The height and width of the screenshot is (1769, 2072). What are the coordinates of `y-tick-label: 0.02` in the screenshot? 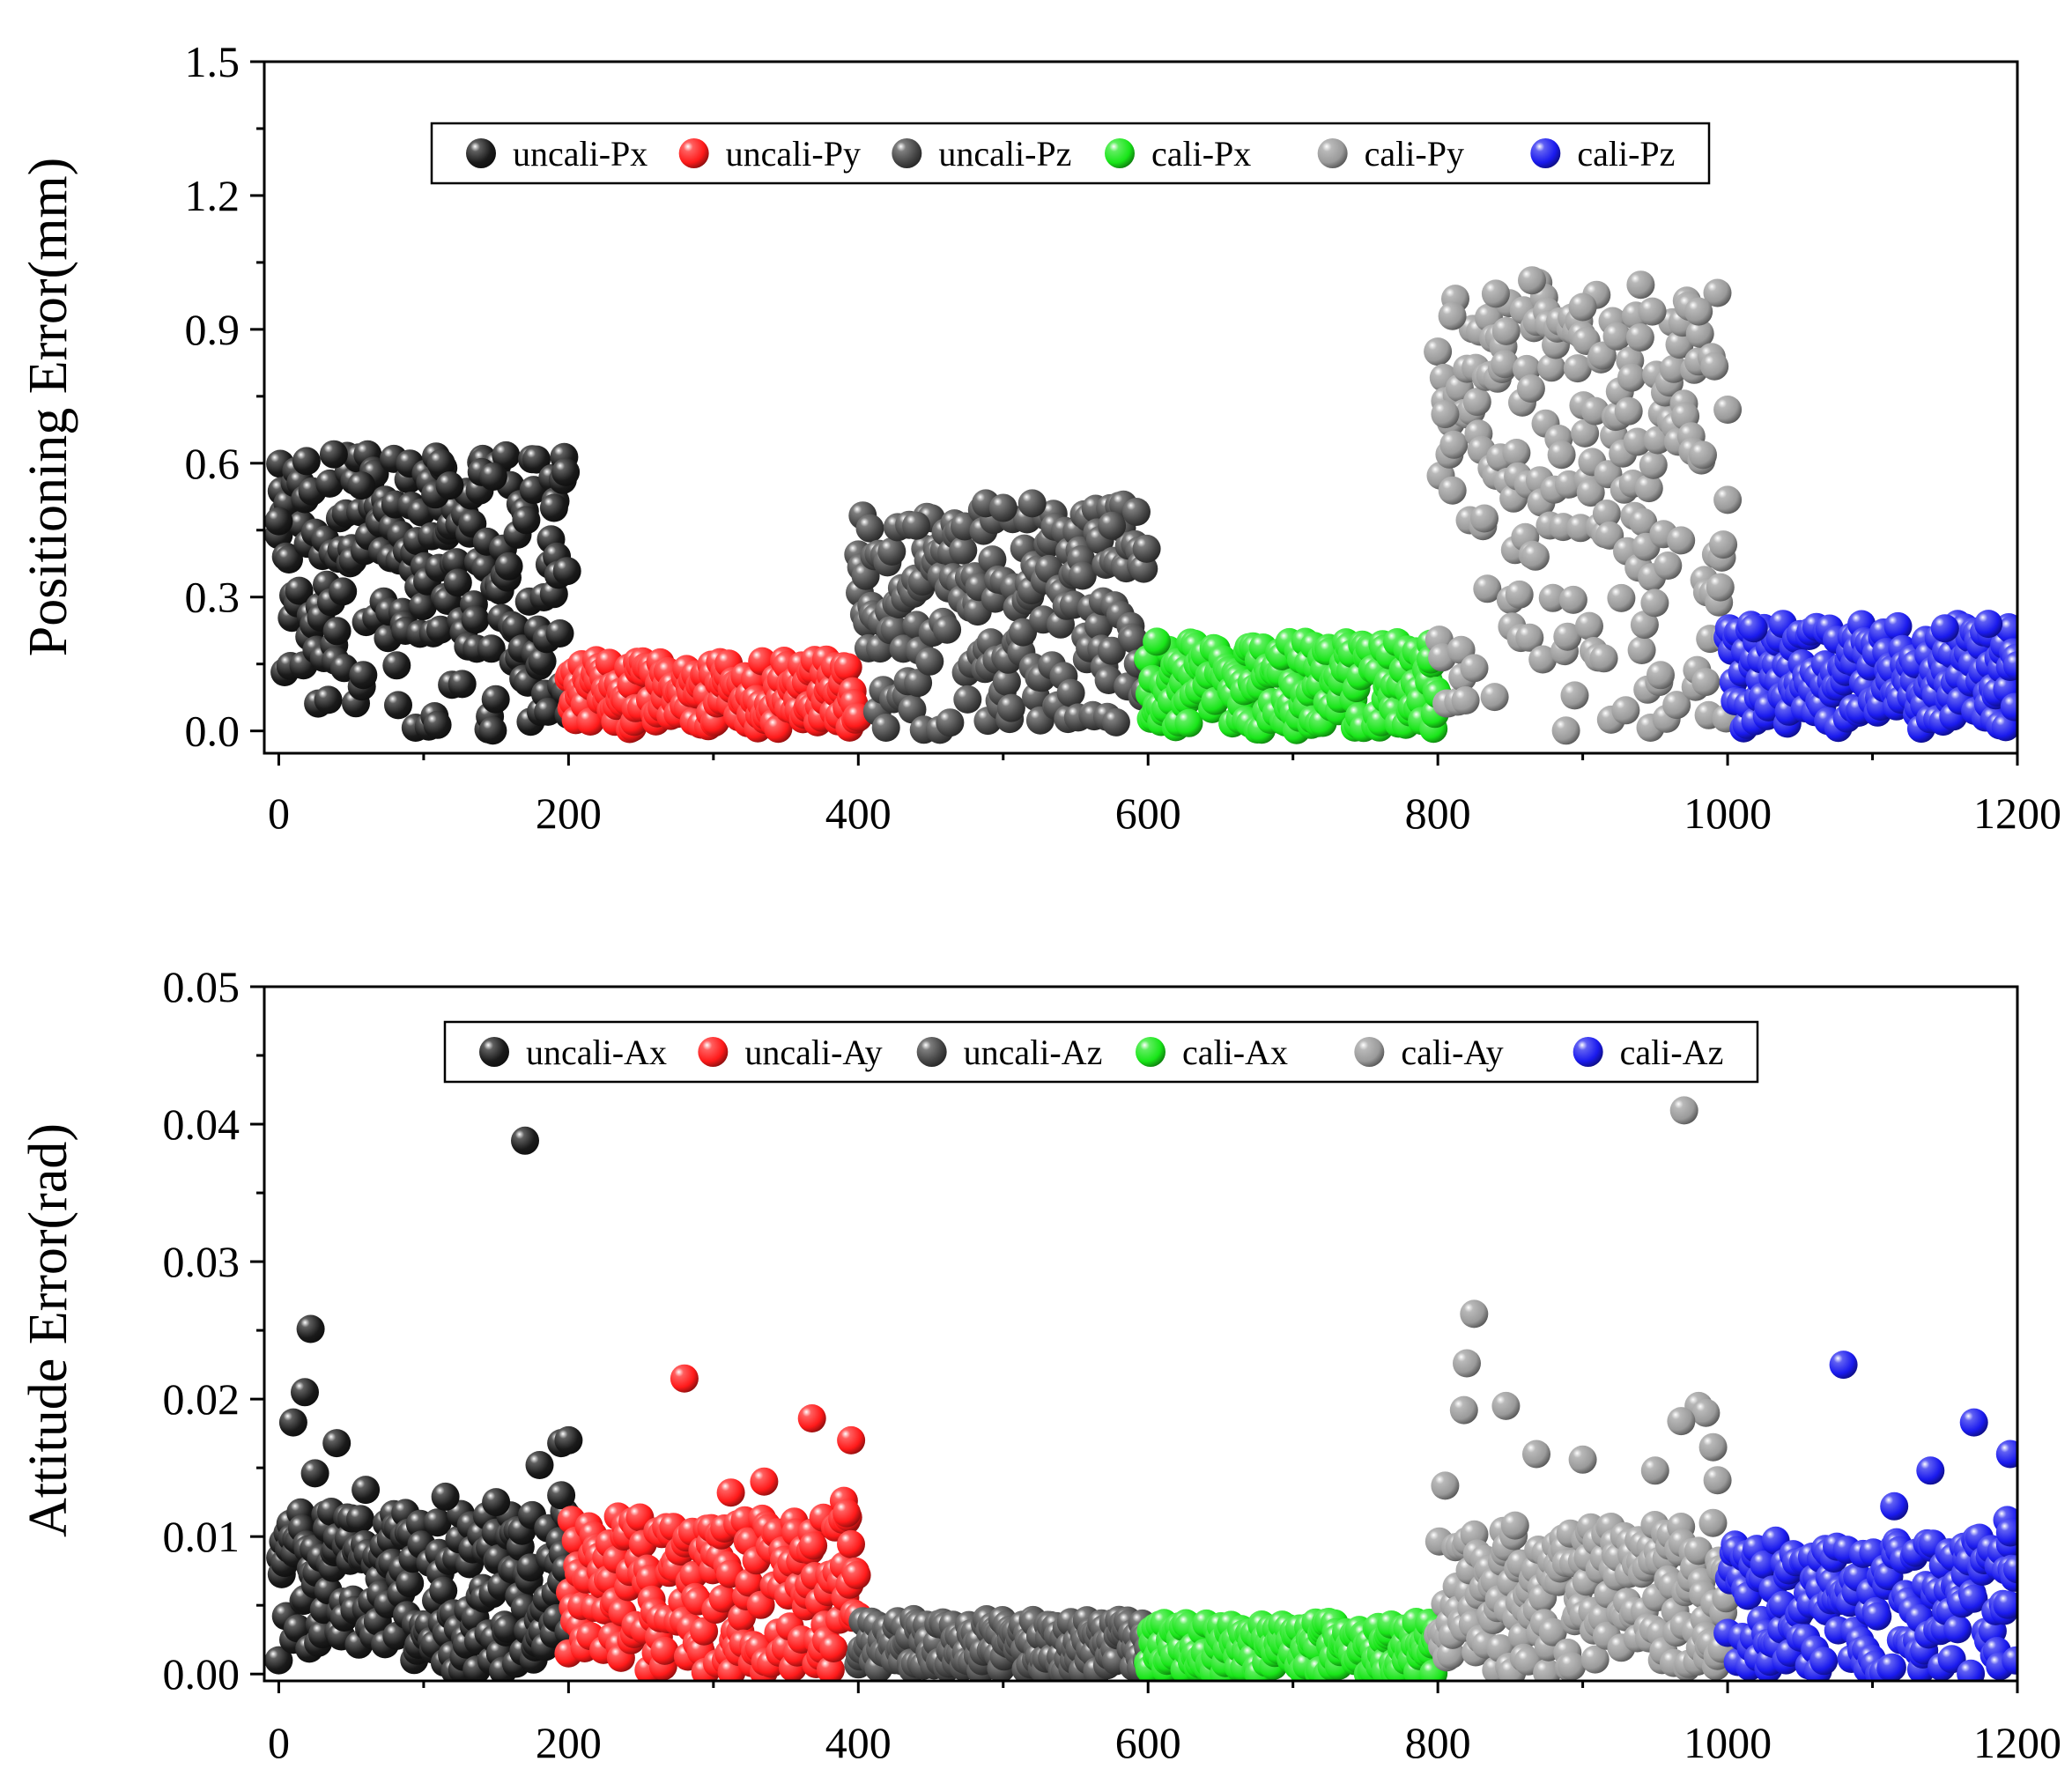 It's located at (201, 1399).